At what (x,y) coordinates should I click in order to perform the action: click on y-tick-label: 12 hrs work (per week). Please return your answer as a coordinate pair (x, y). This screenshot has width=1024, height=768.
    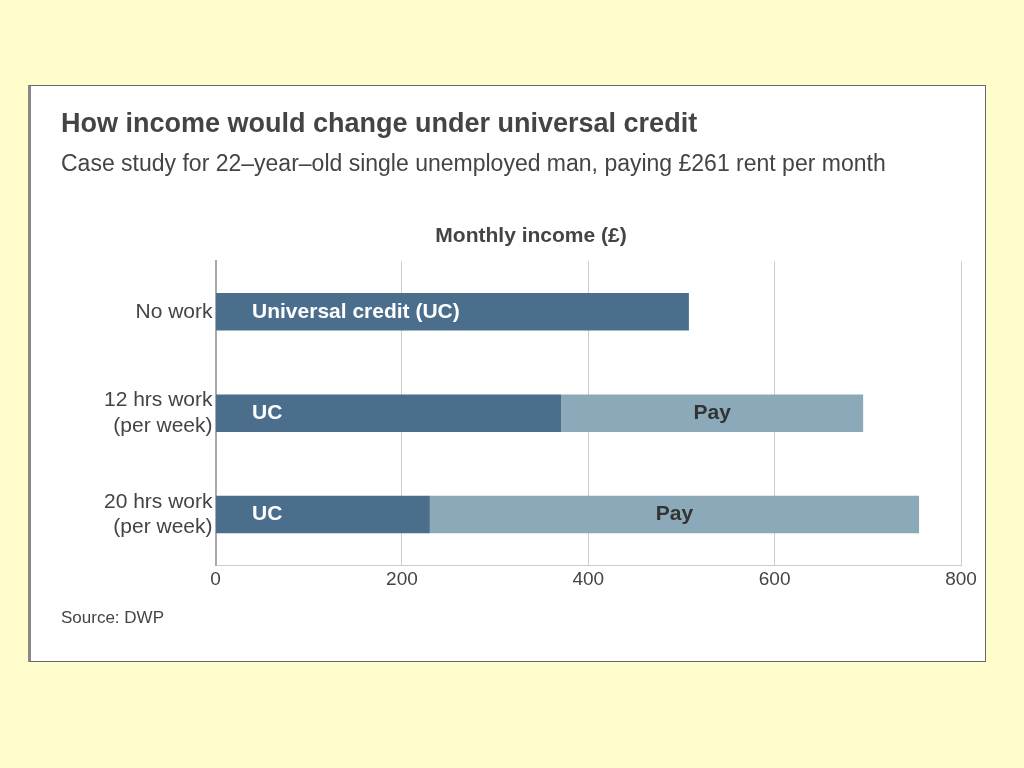
    Looking at the image, I should click on (158, 411).